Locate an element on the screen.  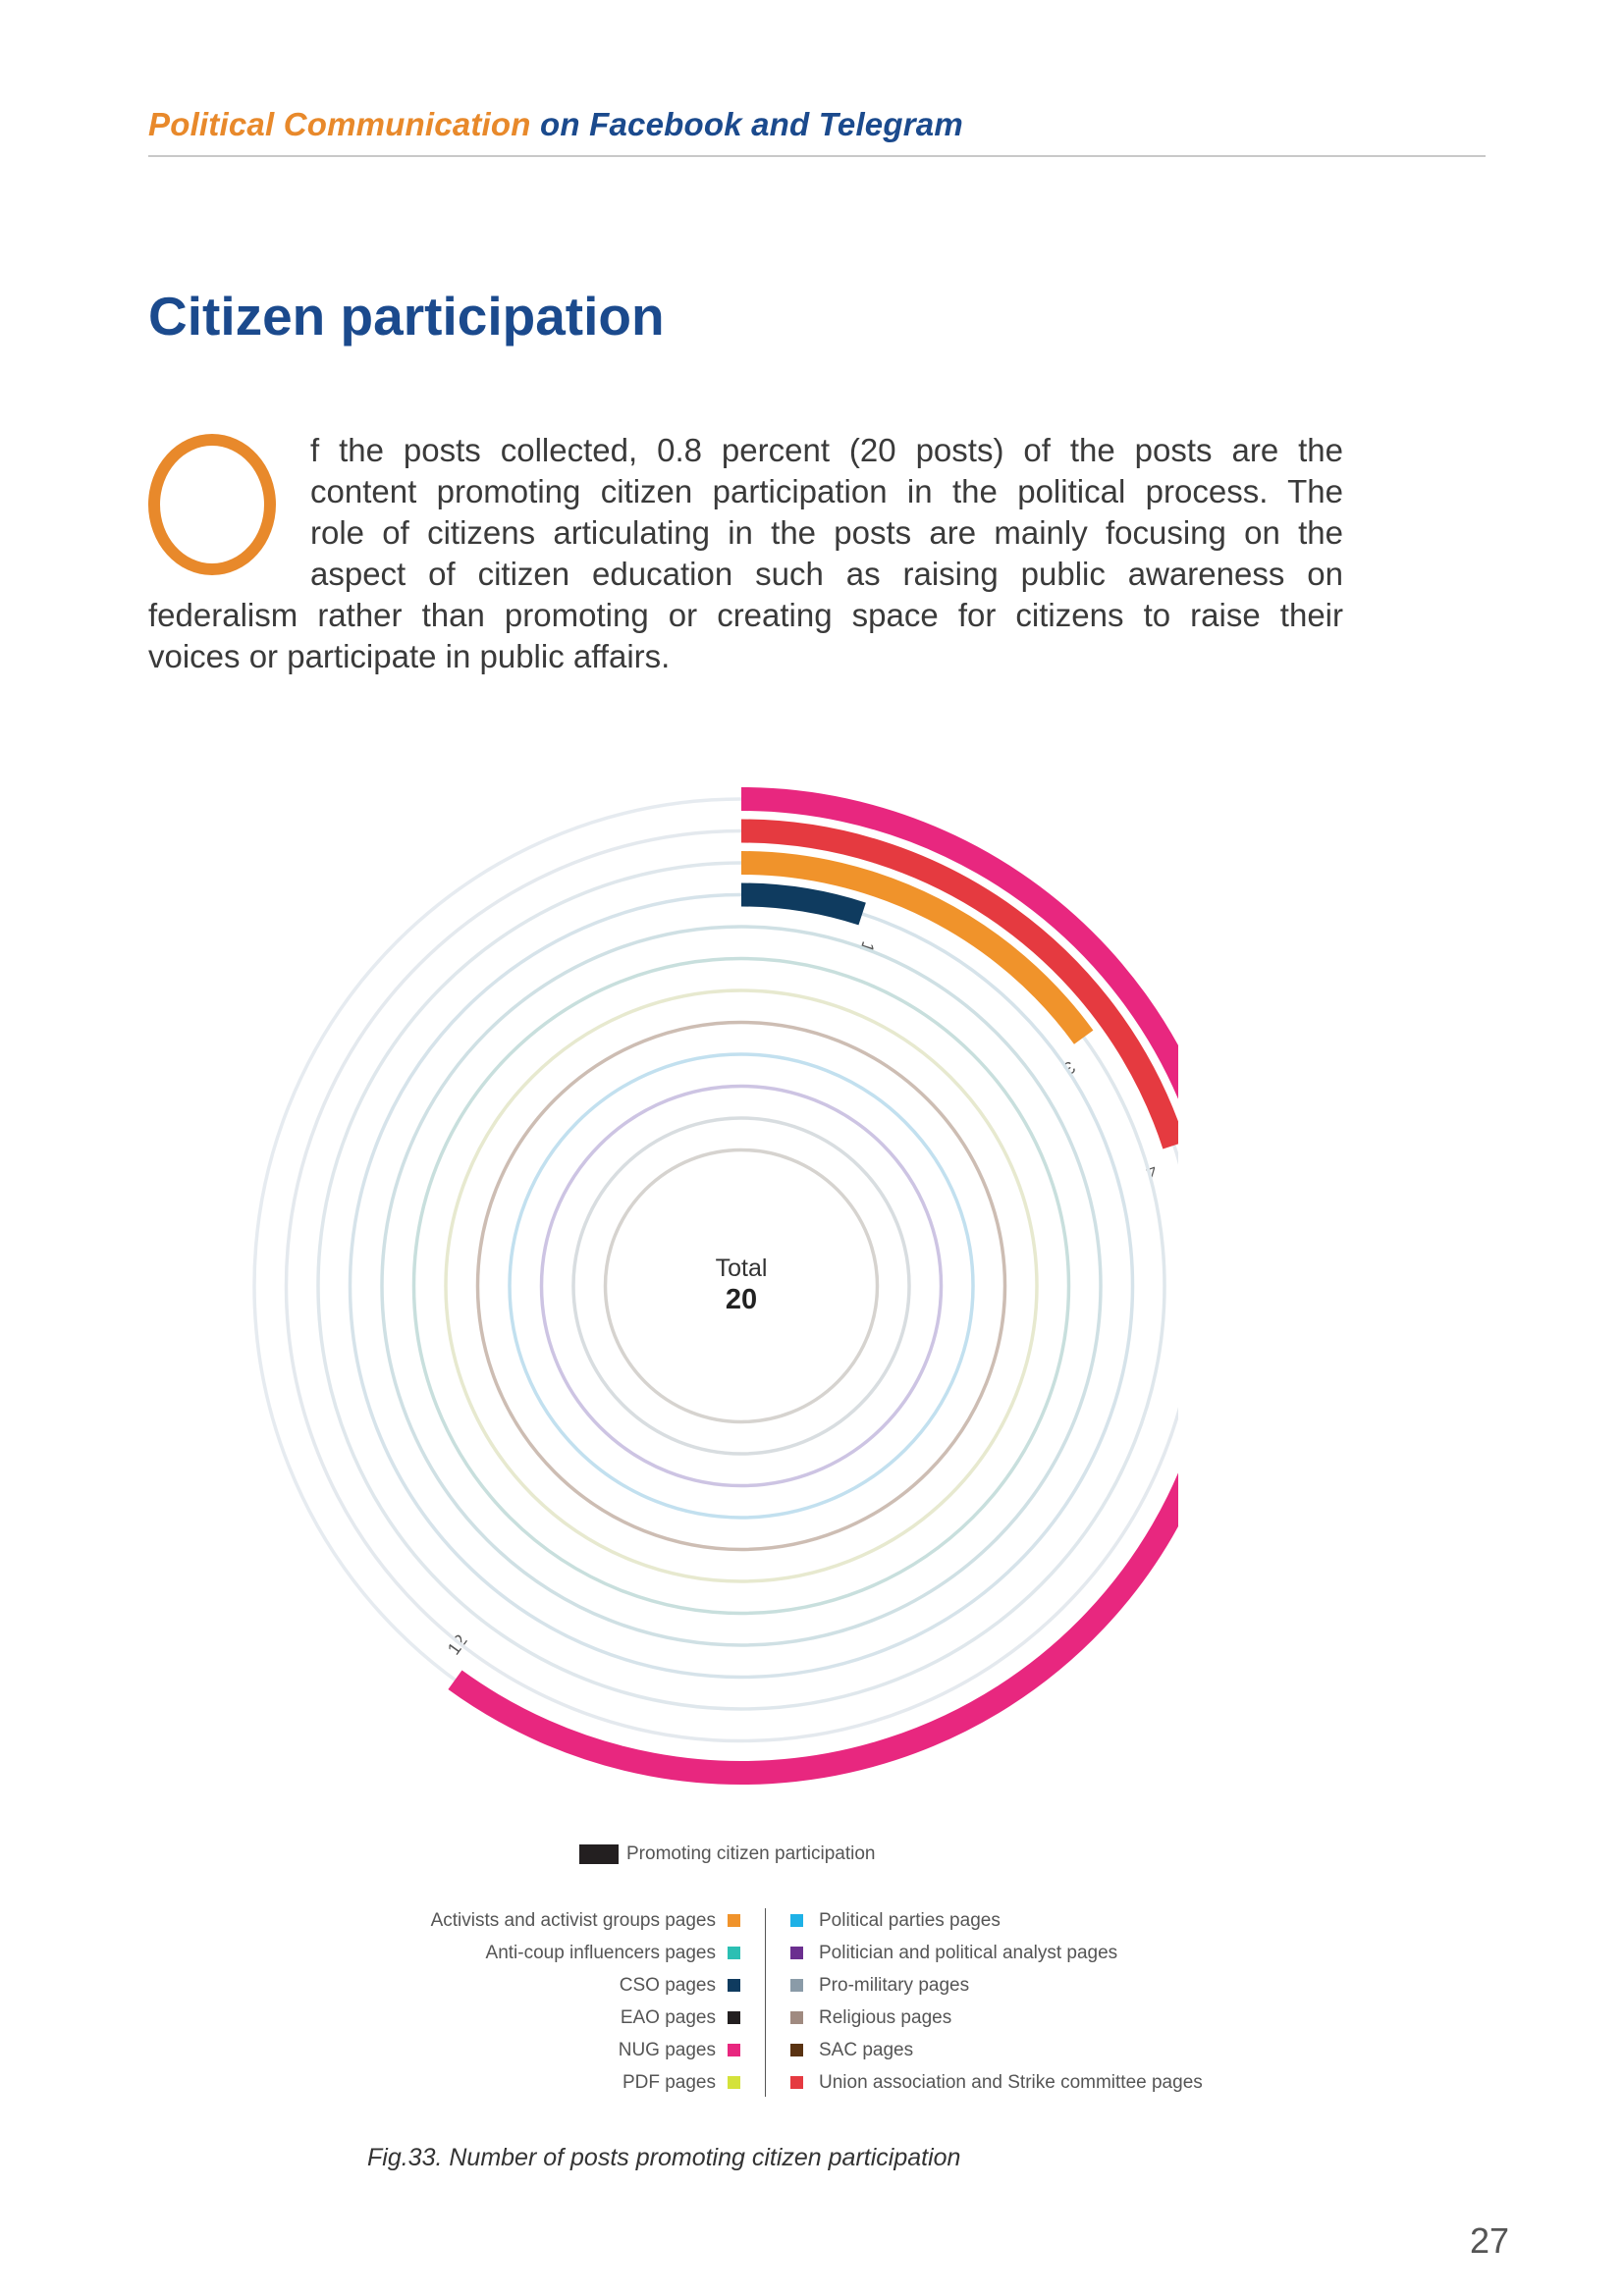
legend-label: Pro-military pages is located at coordinates (894, 1985).